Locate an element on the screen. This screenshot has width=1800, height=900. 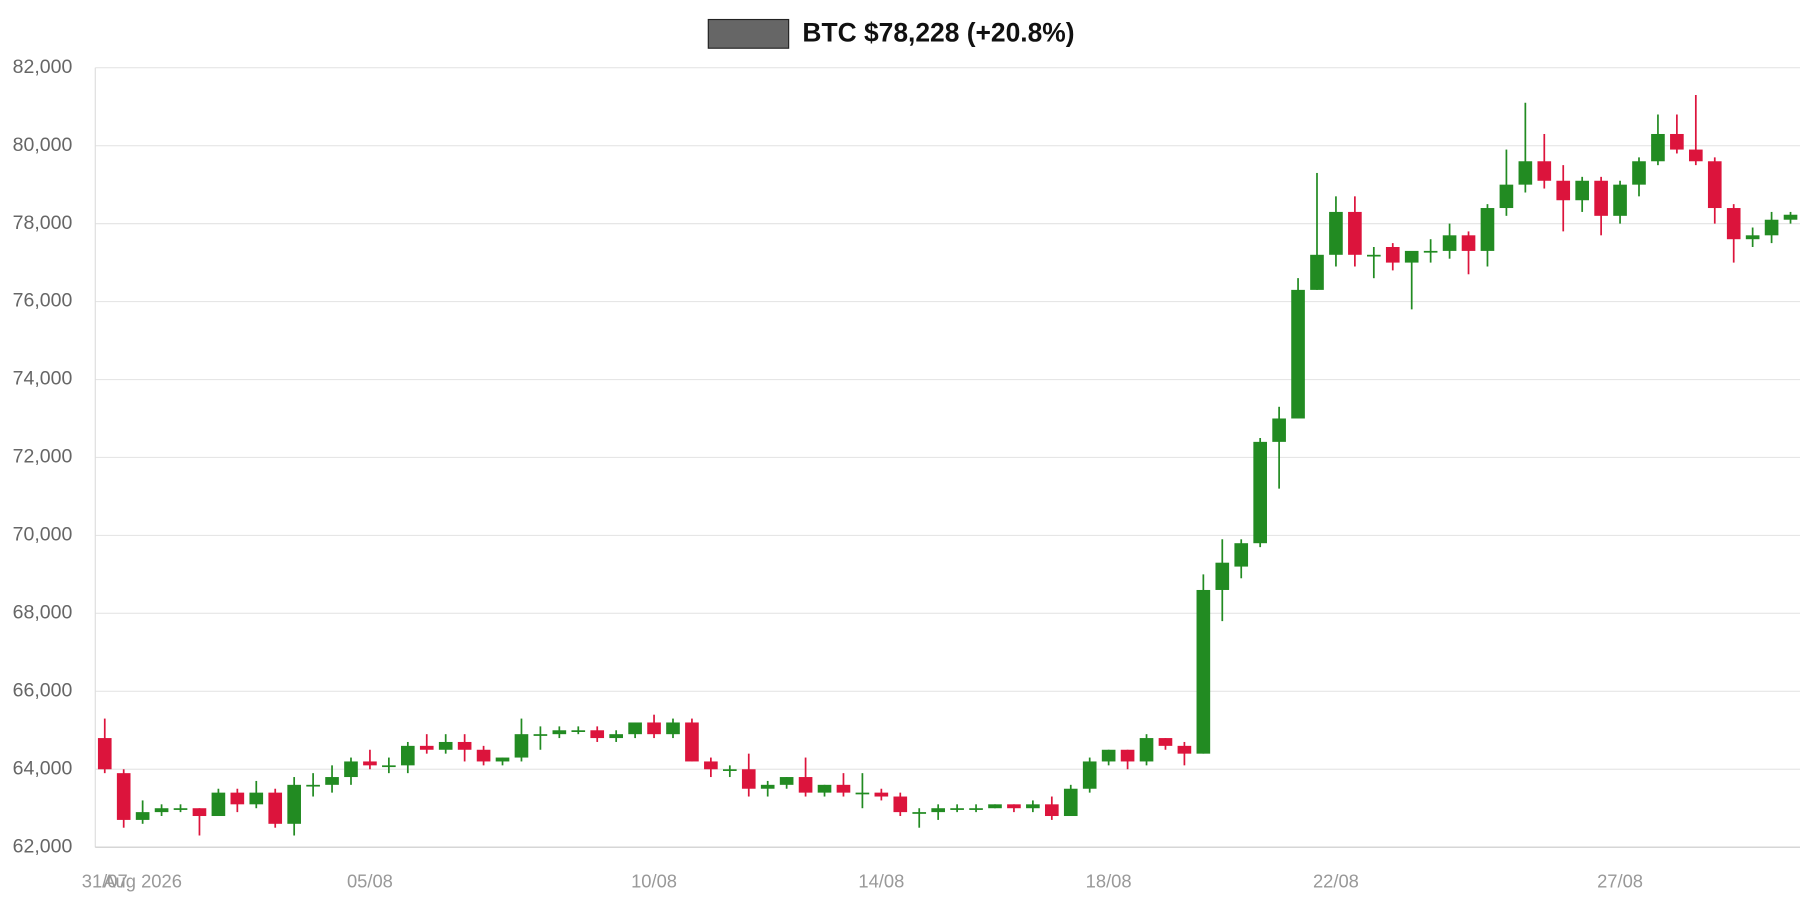
x-tick-label: Aug 2026 is located at coordinates (142, 881).